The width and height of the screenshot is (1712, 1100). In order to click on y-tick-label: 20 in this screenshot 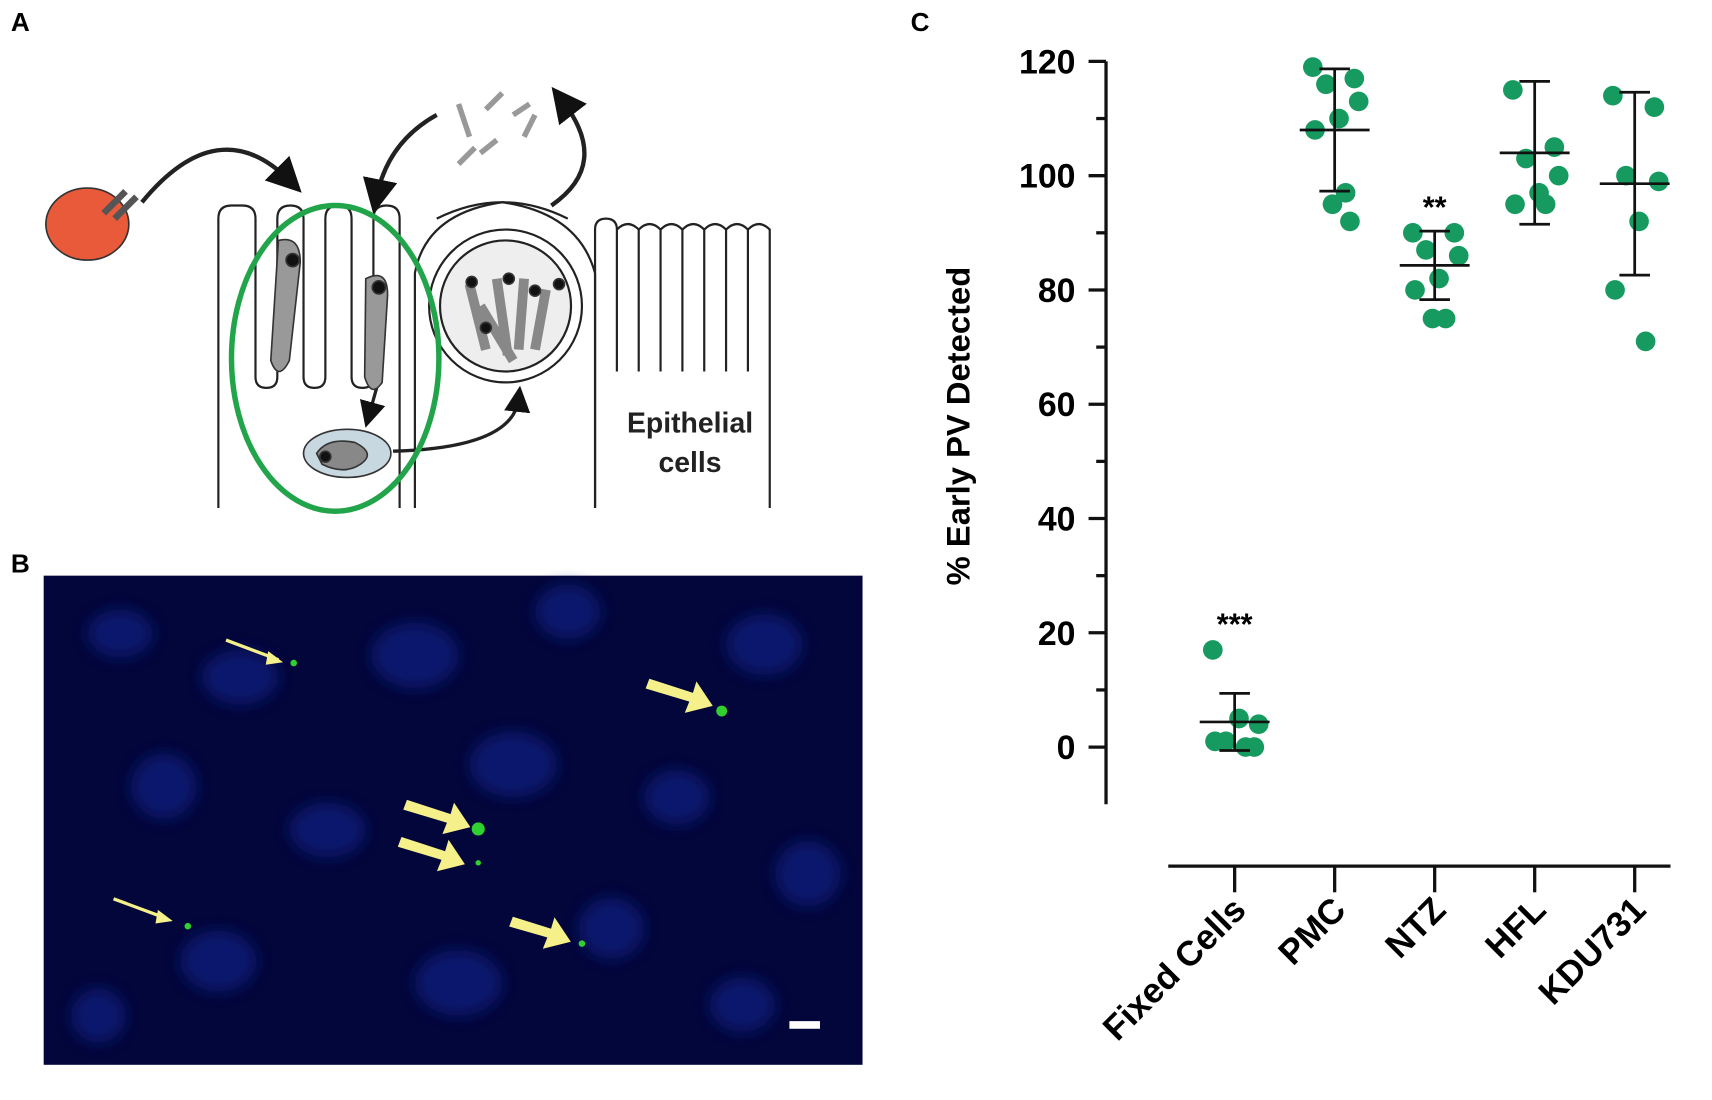, I will do `click(1057, 634)`.